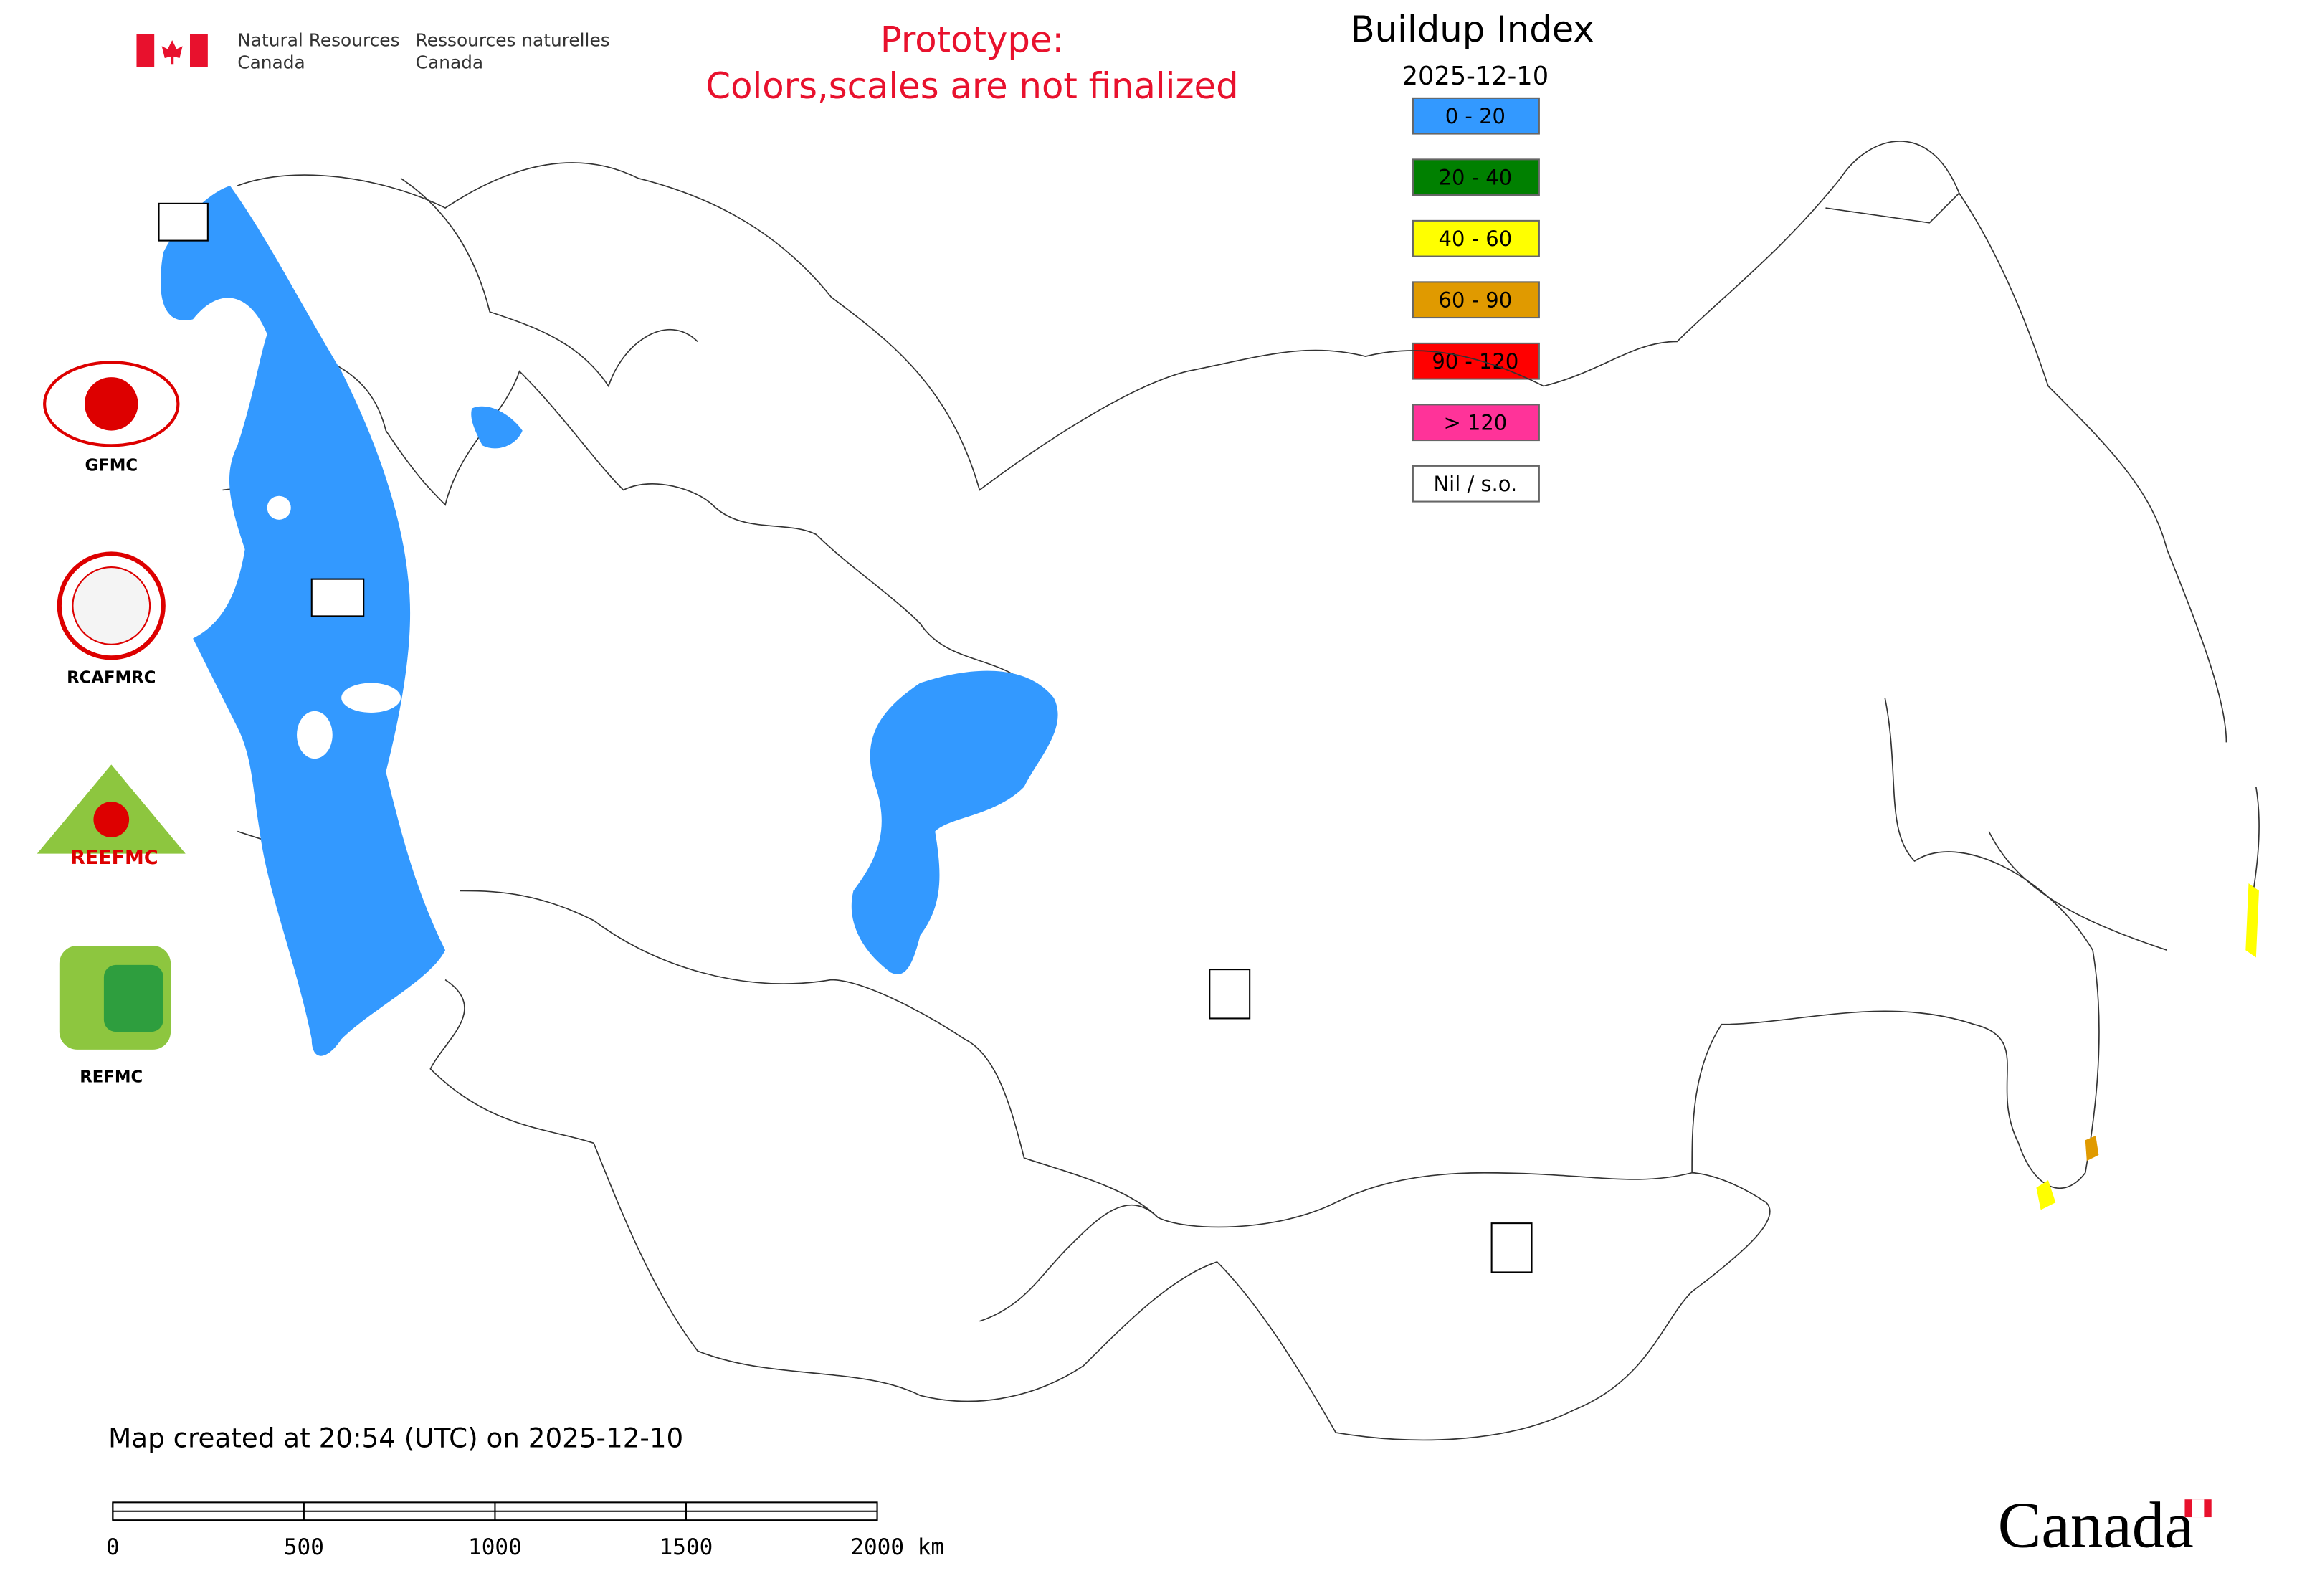  I want to click on scale-label: 500, so click(304, 1547).